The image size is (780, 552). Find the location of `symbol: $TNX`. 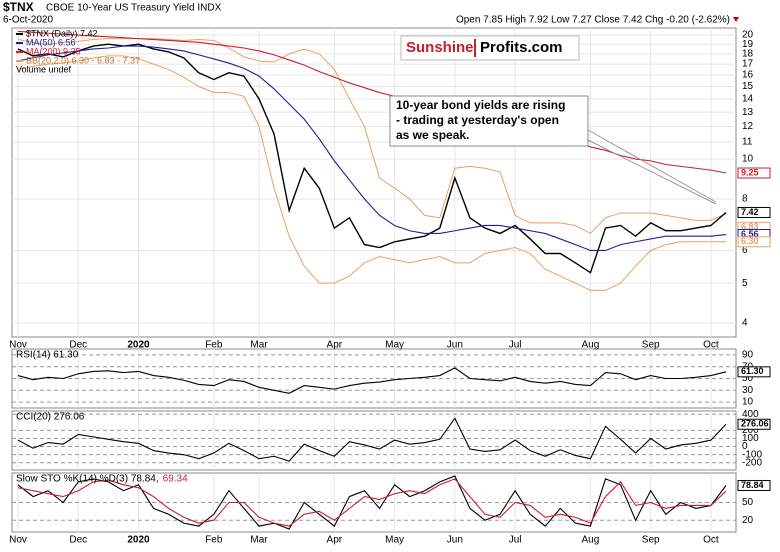

symbol: $TNX is located at coordinates (18, 7).